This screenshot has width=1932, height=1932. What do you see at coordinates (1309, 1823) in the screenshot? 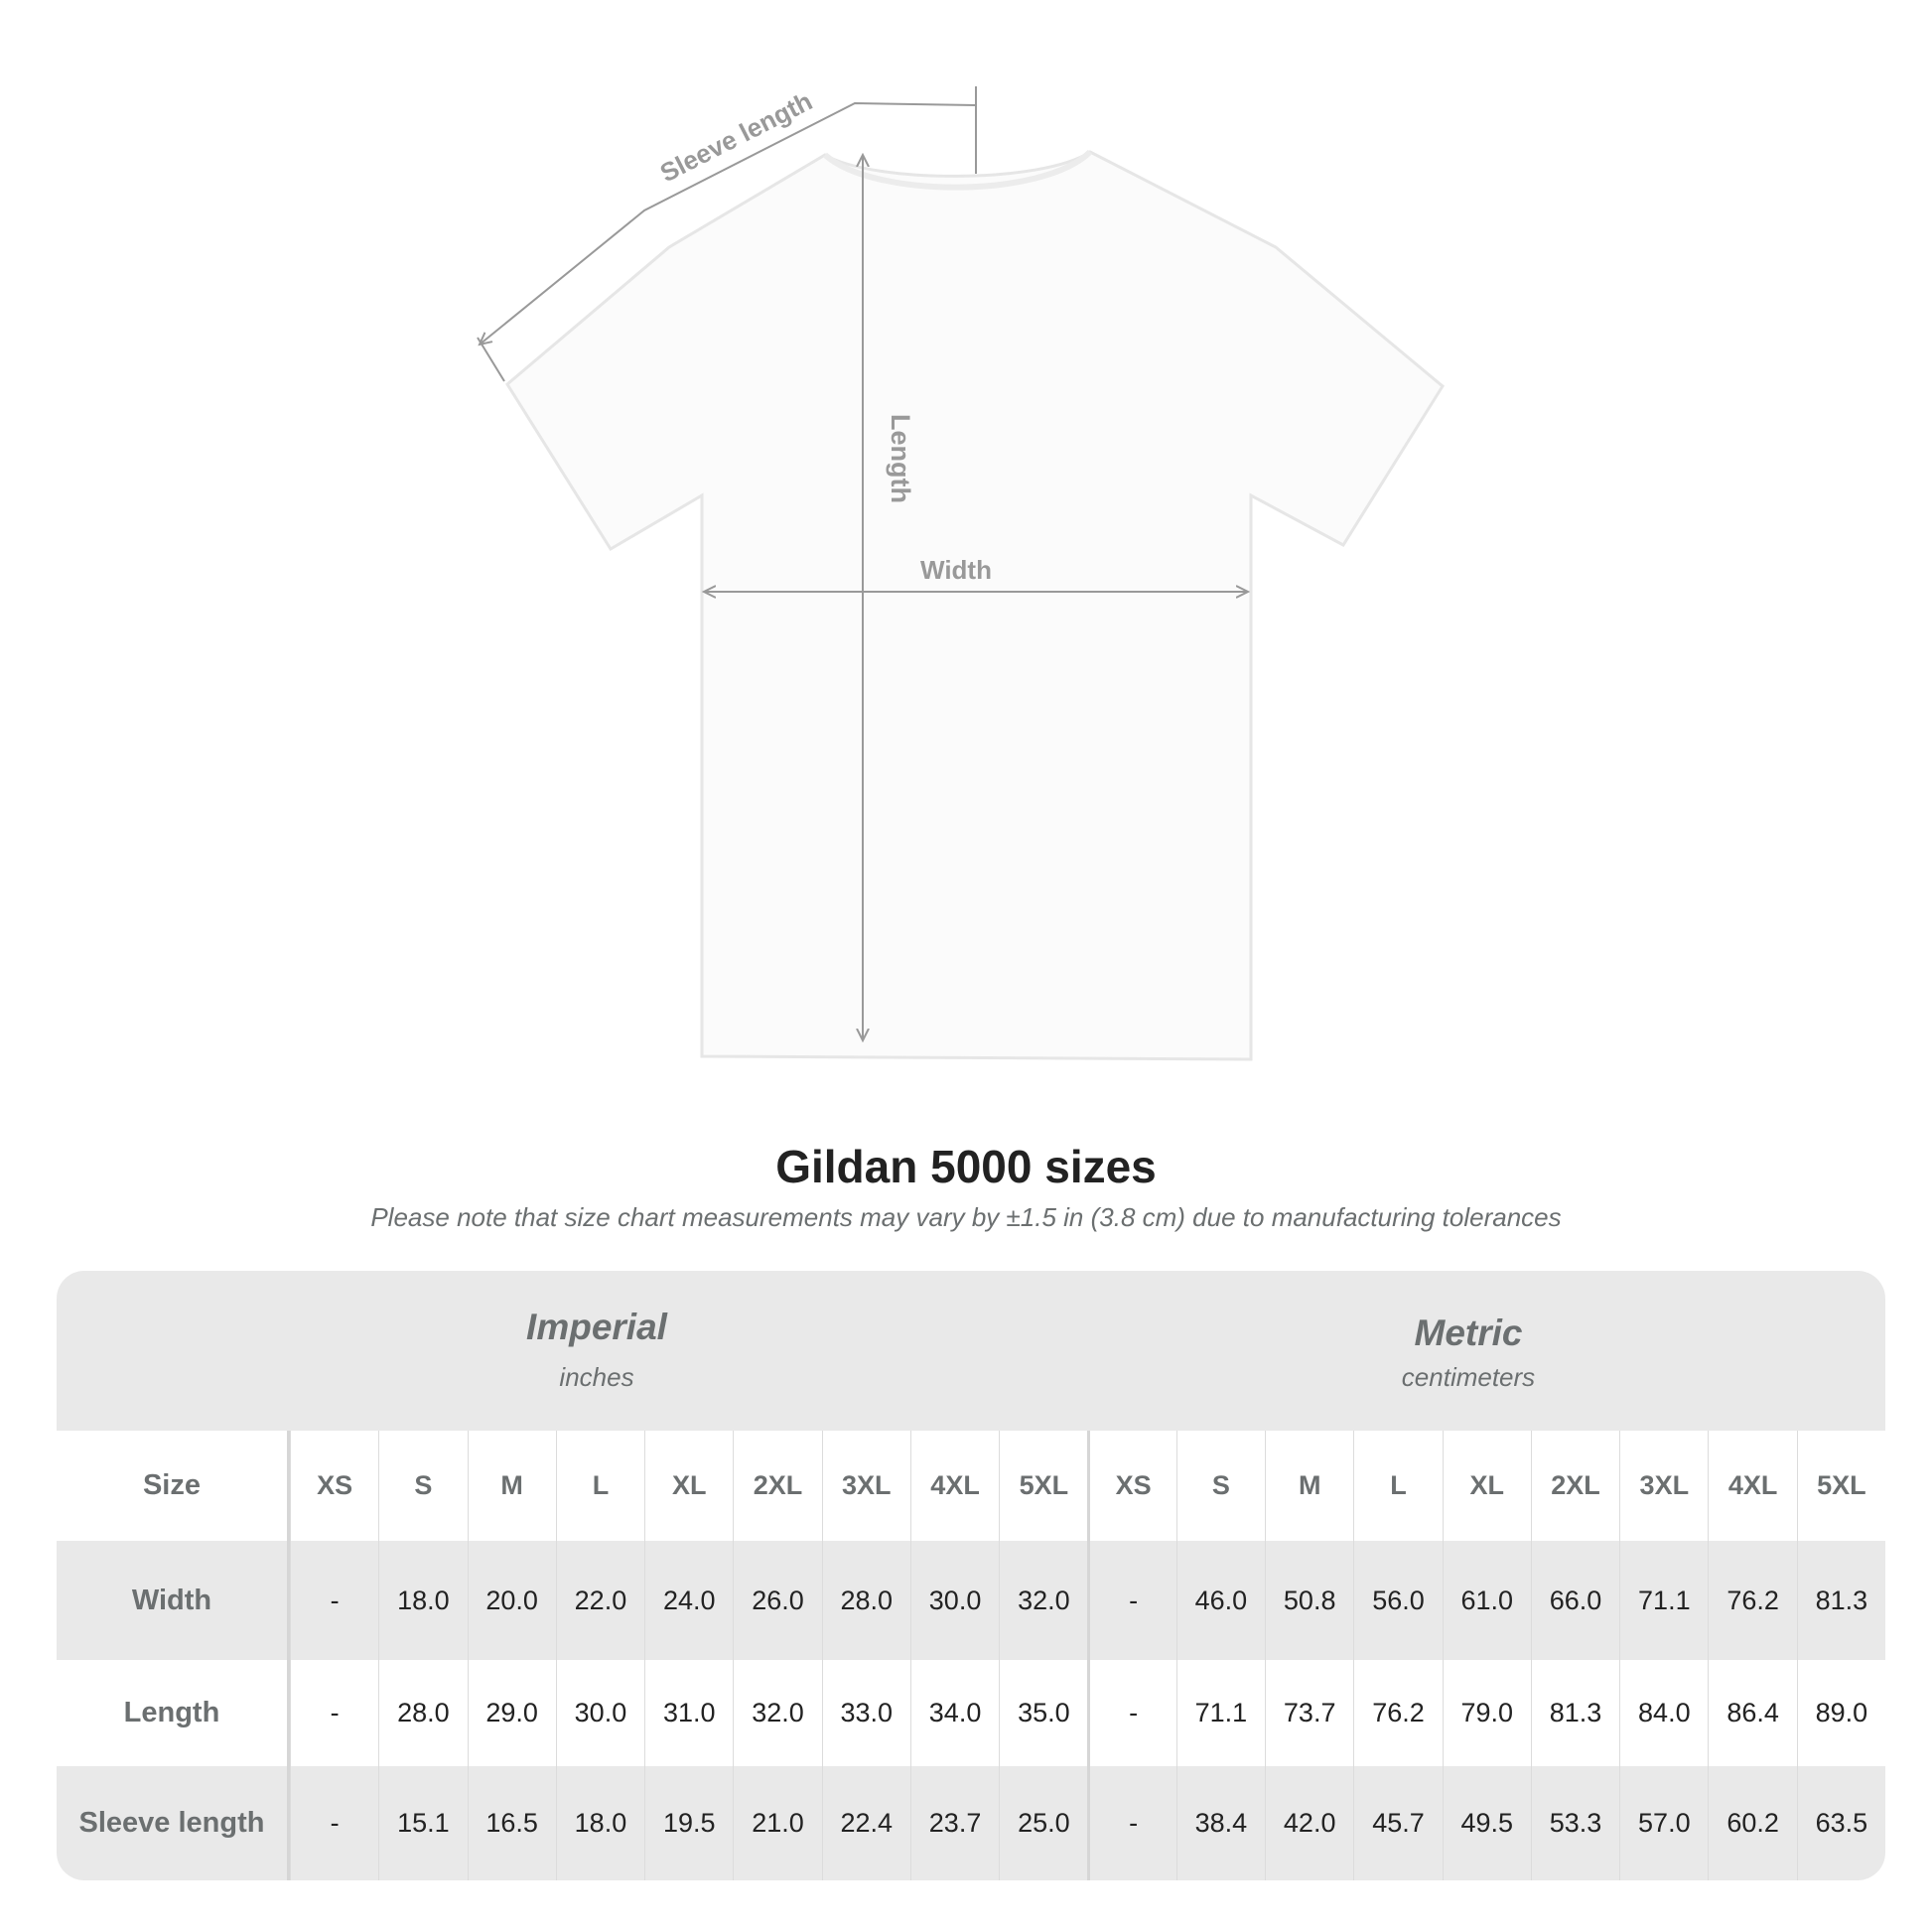
I see `metric-value-cell: 42.0` at bounding box center [1309, 1823].